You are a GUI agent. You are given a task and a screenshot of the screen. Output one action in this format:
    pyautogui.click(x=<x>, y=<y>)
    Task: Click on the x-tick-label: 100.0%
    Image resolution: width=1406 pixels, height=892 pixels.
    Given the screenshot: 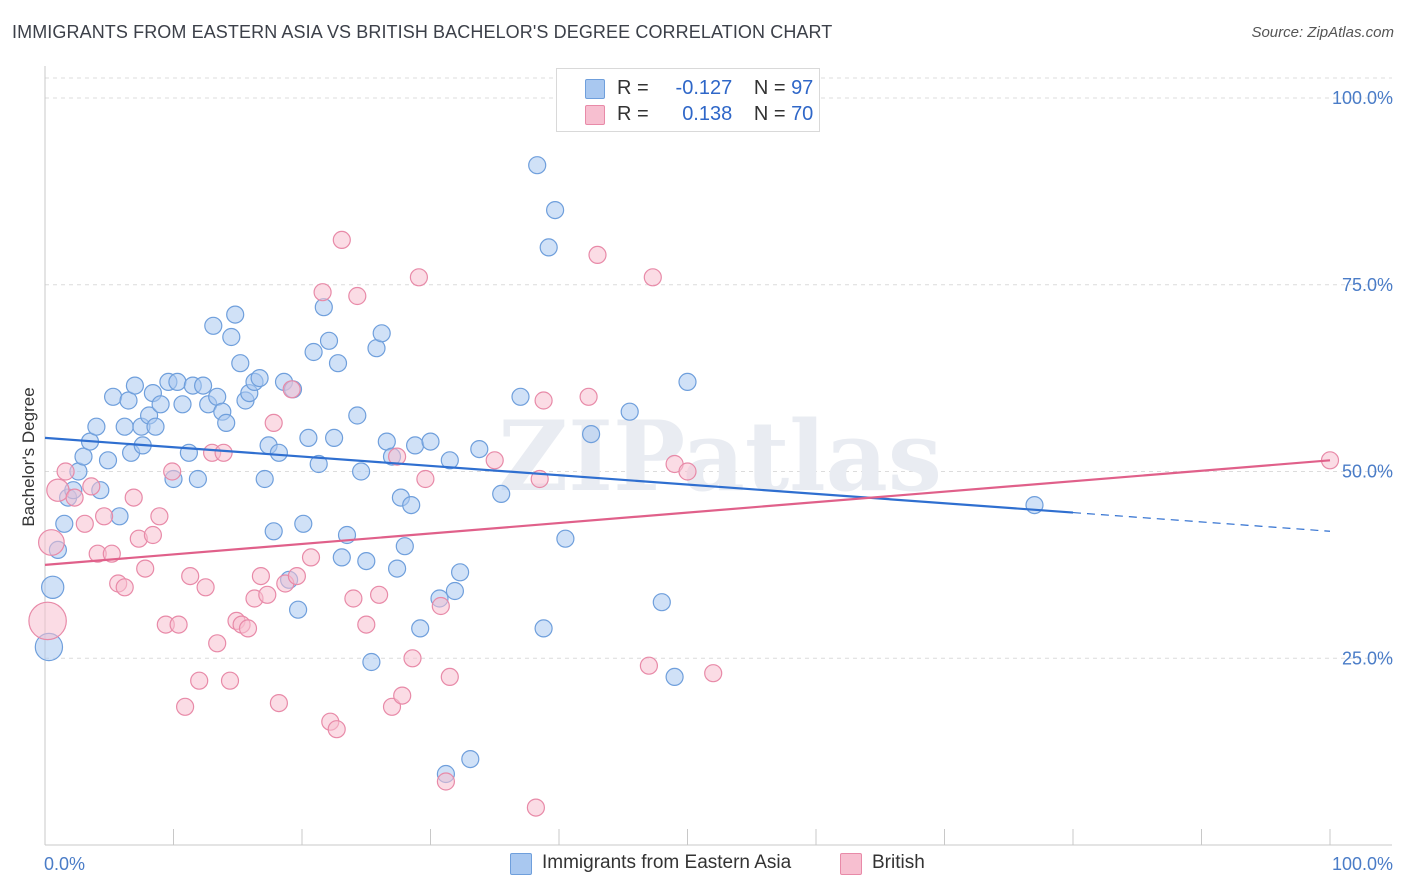 What is the action you would take?
    pyautogui.click(x=1362, y=864)
    